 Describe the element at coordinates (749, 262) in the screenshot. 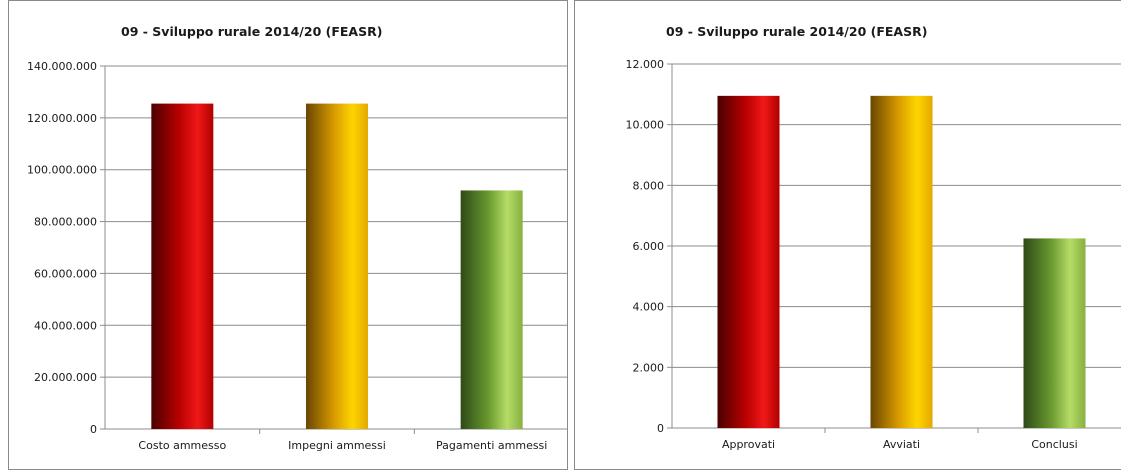

I see `bar-approvati` at that location.